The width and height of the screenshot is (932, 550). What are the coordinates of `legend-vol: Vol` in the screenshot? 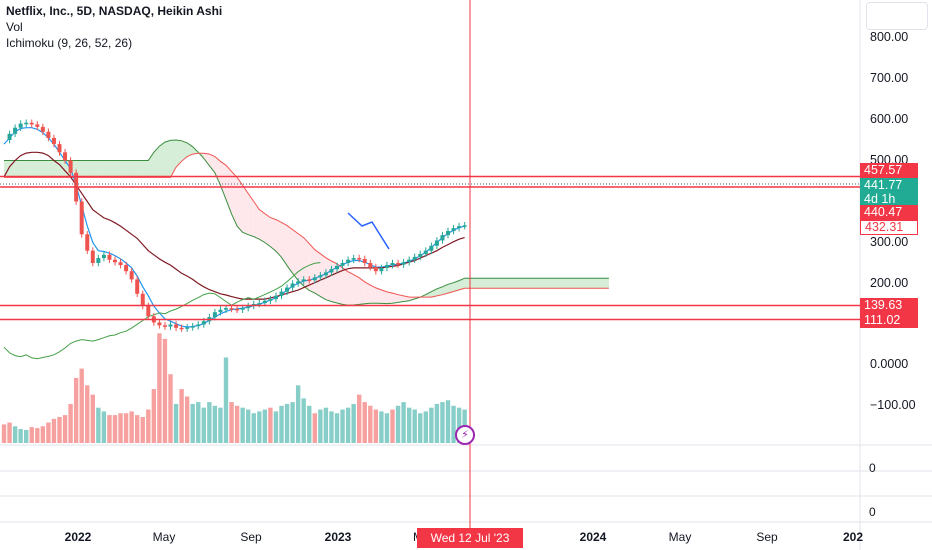 It's located at (14, 27).